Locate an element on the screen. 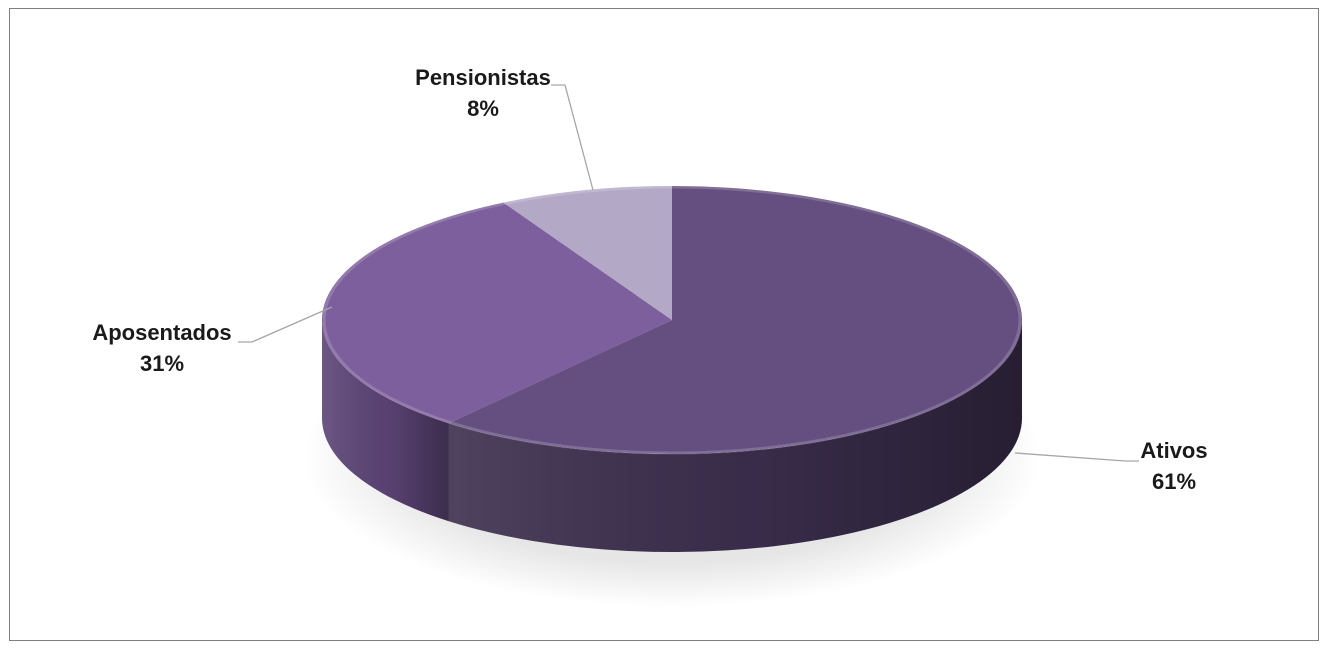 This screenshot has height=649, width=1330. leader-line-pensionistas is located at coordinates (572, 137).